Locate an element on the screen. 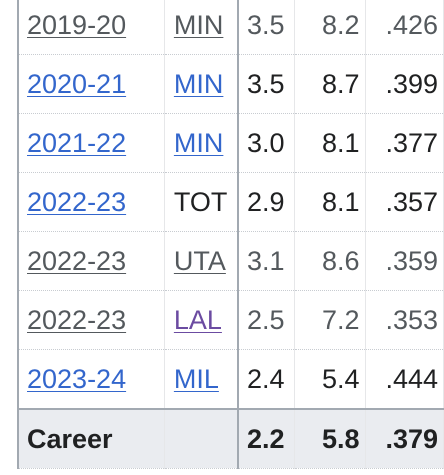  stat-cell: 8.2 is located at coordinates (330, 27).